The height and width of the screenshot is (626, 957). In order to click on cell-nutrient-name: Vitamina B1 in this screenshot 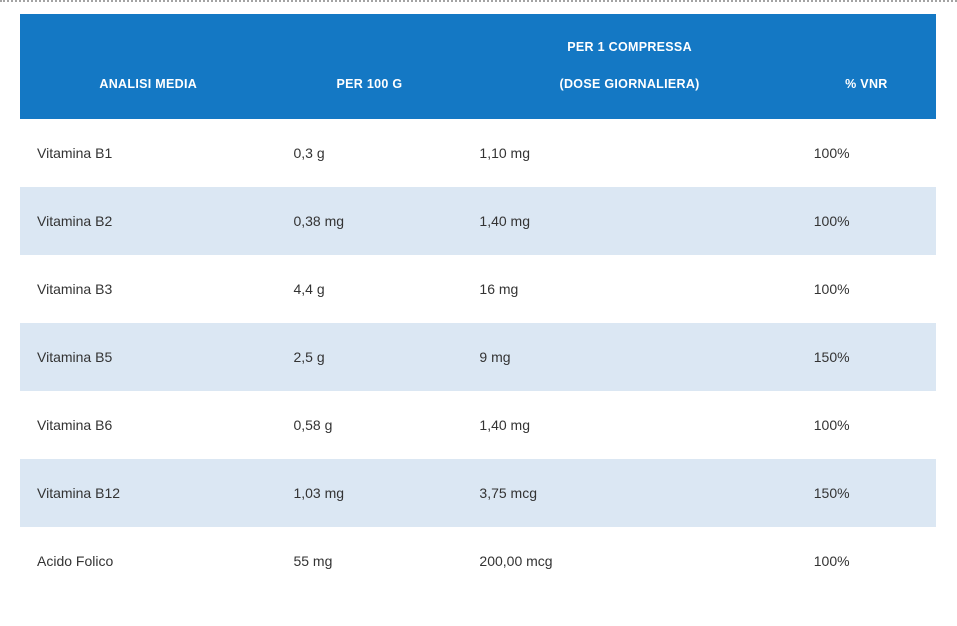, I will do `click(75, 153)`.